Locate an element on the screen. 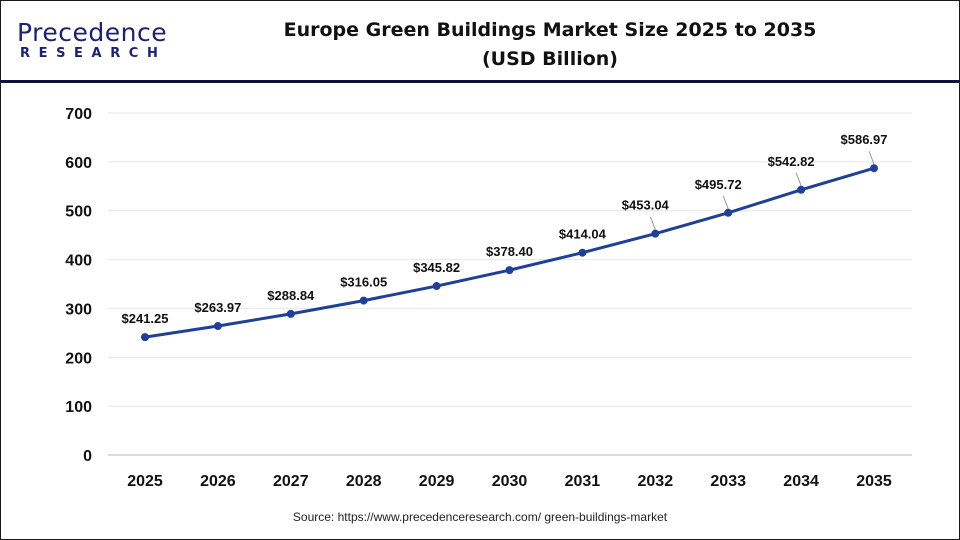  data-label: $288.84 is located at coordinates (291, 295).